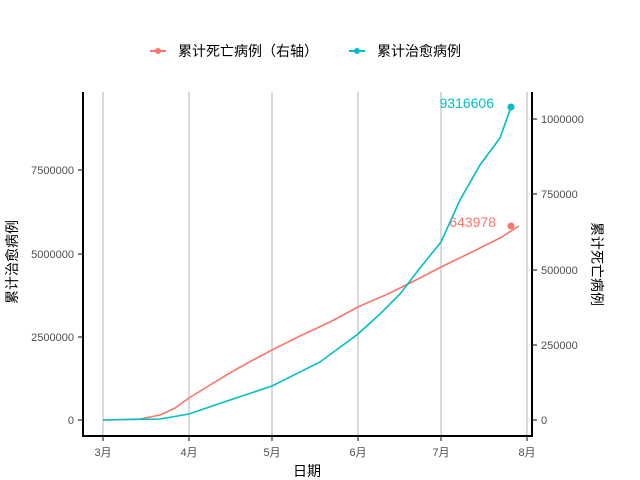  Describe the element at coordinates (511, 226) in the screenshot. I see `series-deaths-endpoint` at that location.